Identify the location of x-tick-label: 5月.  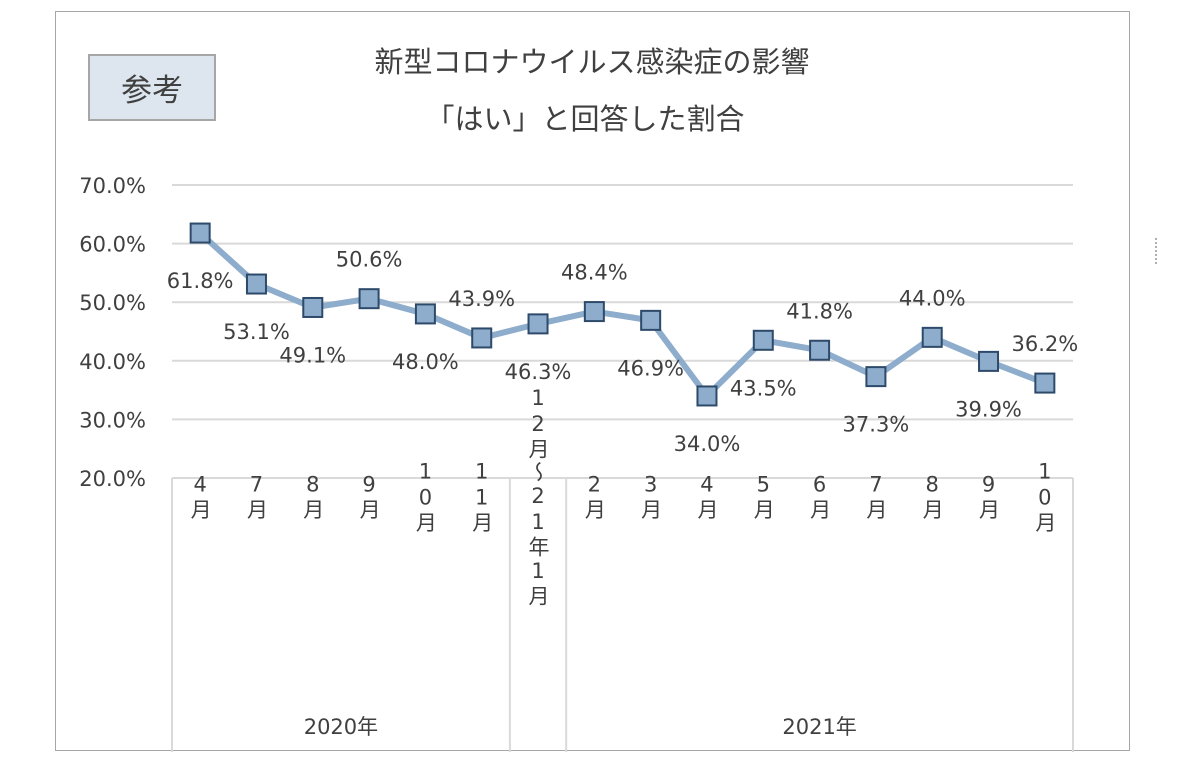
(763, 497).